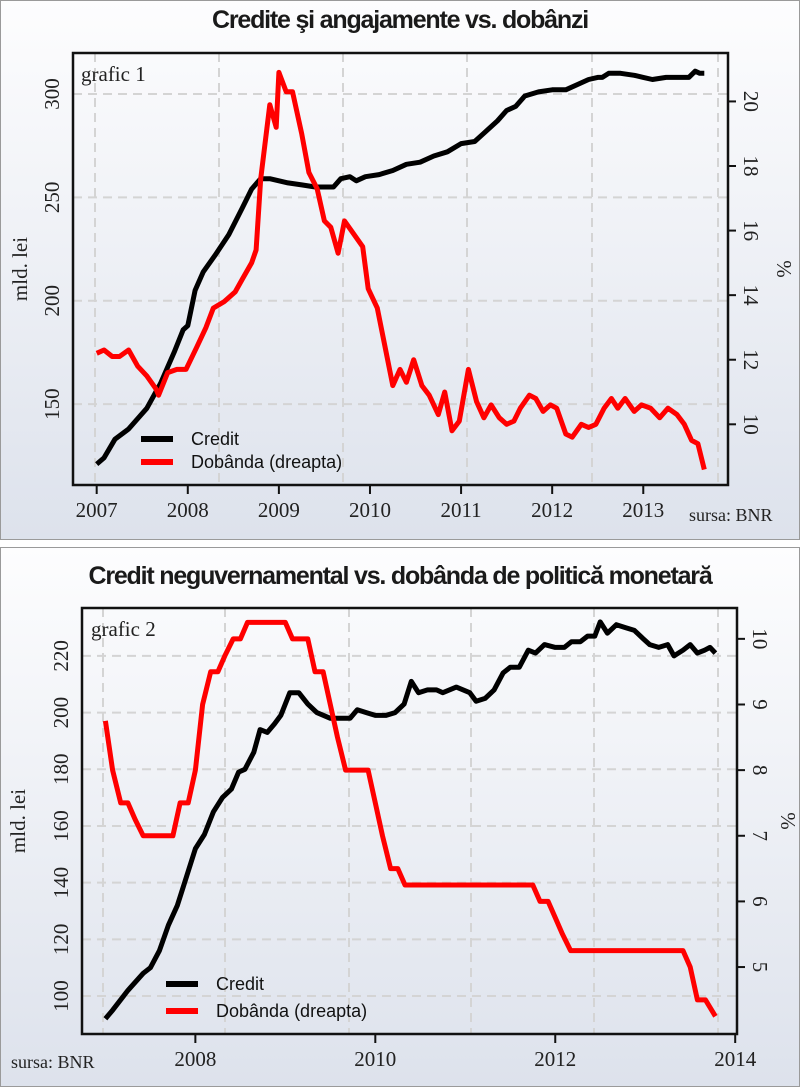 The height and width of the screenshot is (1087, 800). I want to click on chart-title: Credite şi angajamente vs. dobânzi, so click(400, 20).